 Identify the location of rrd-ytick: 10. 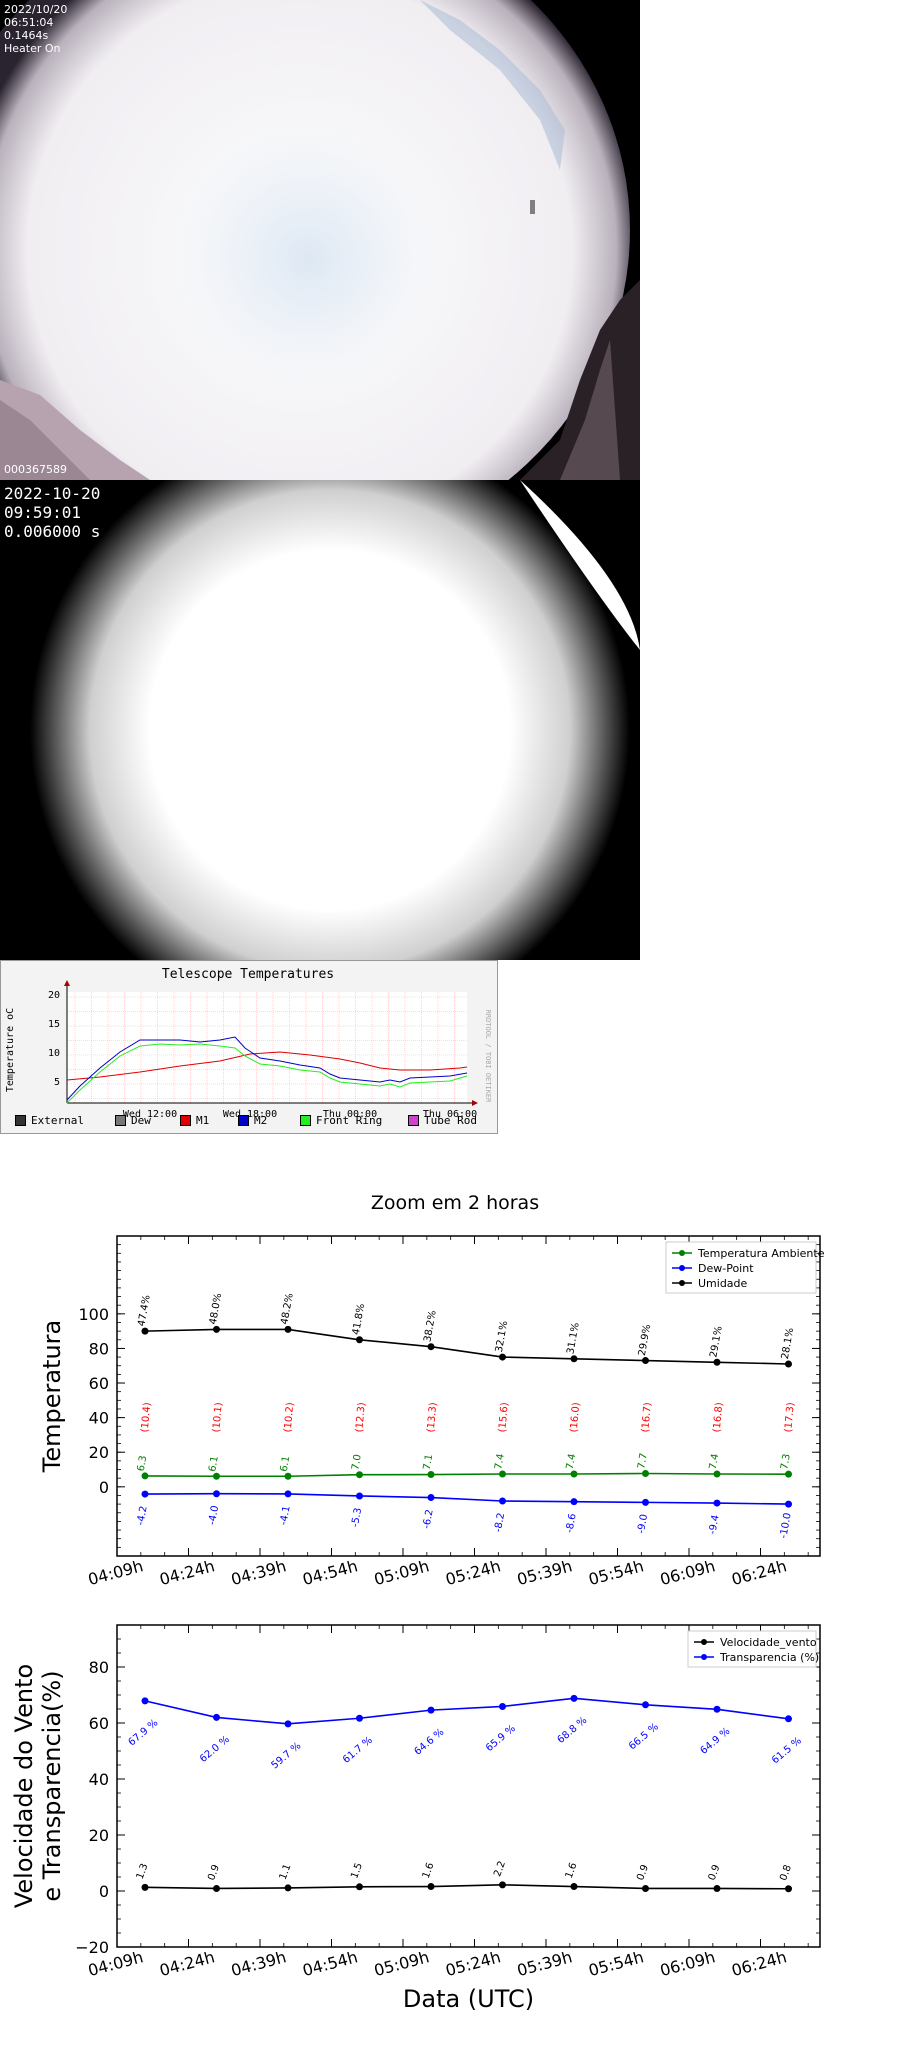
(54, 1053).